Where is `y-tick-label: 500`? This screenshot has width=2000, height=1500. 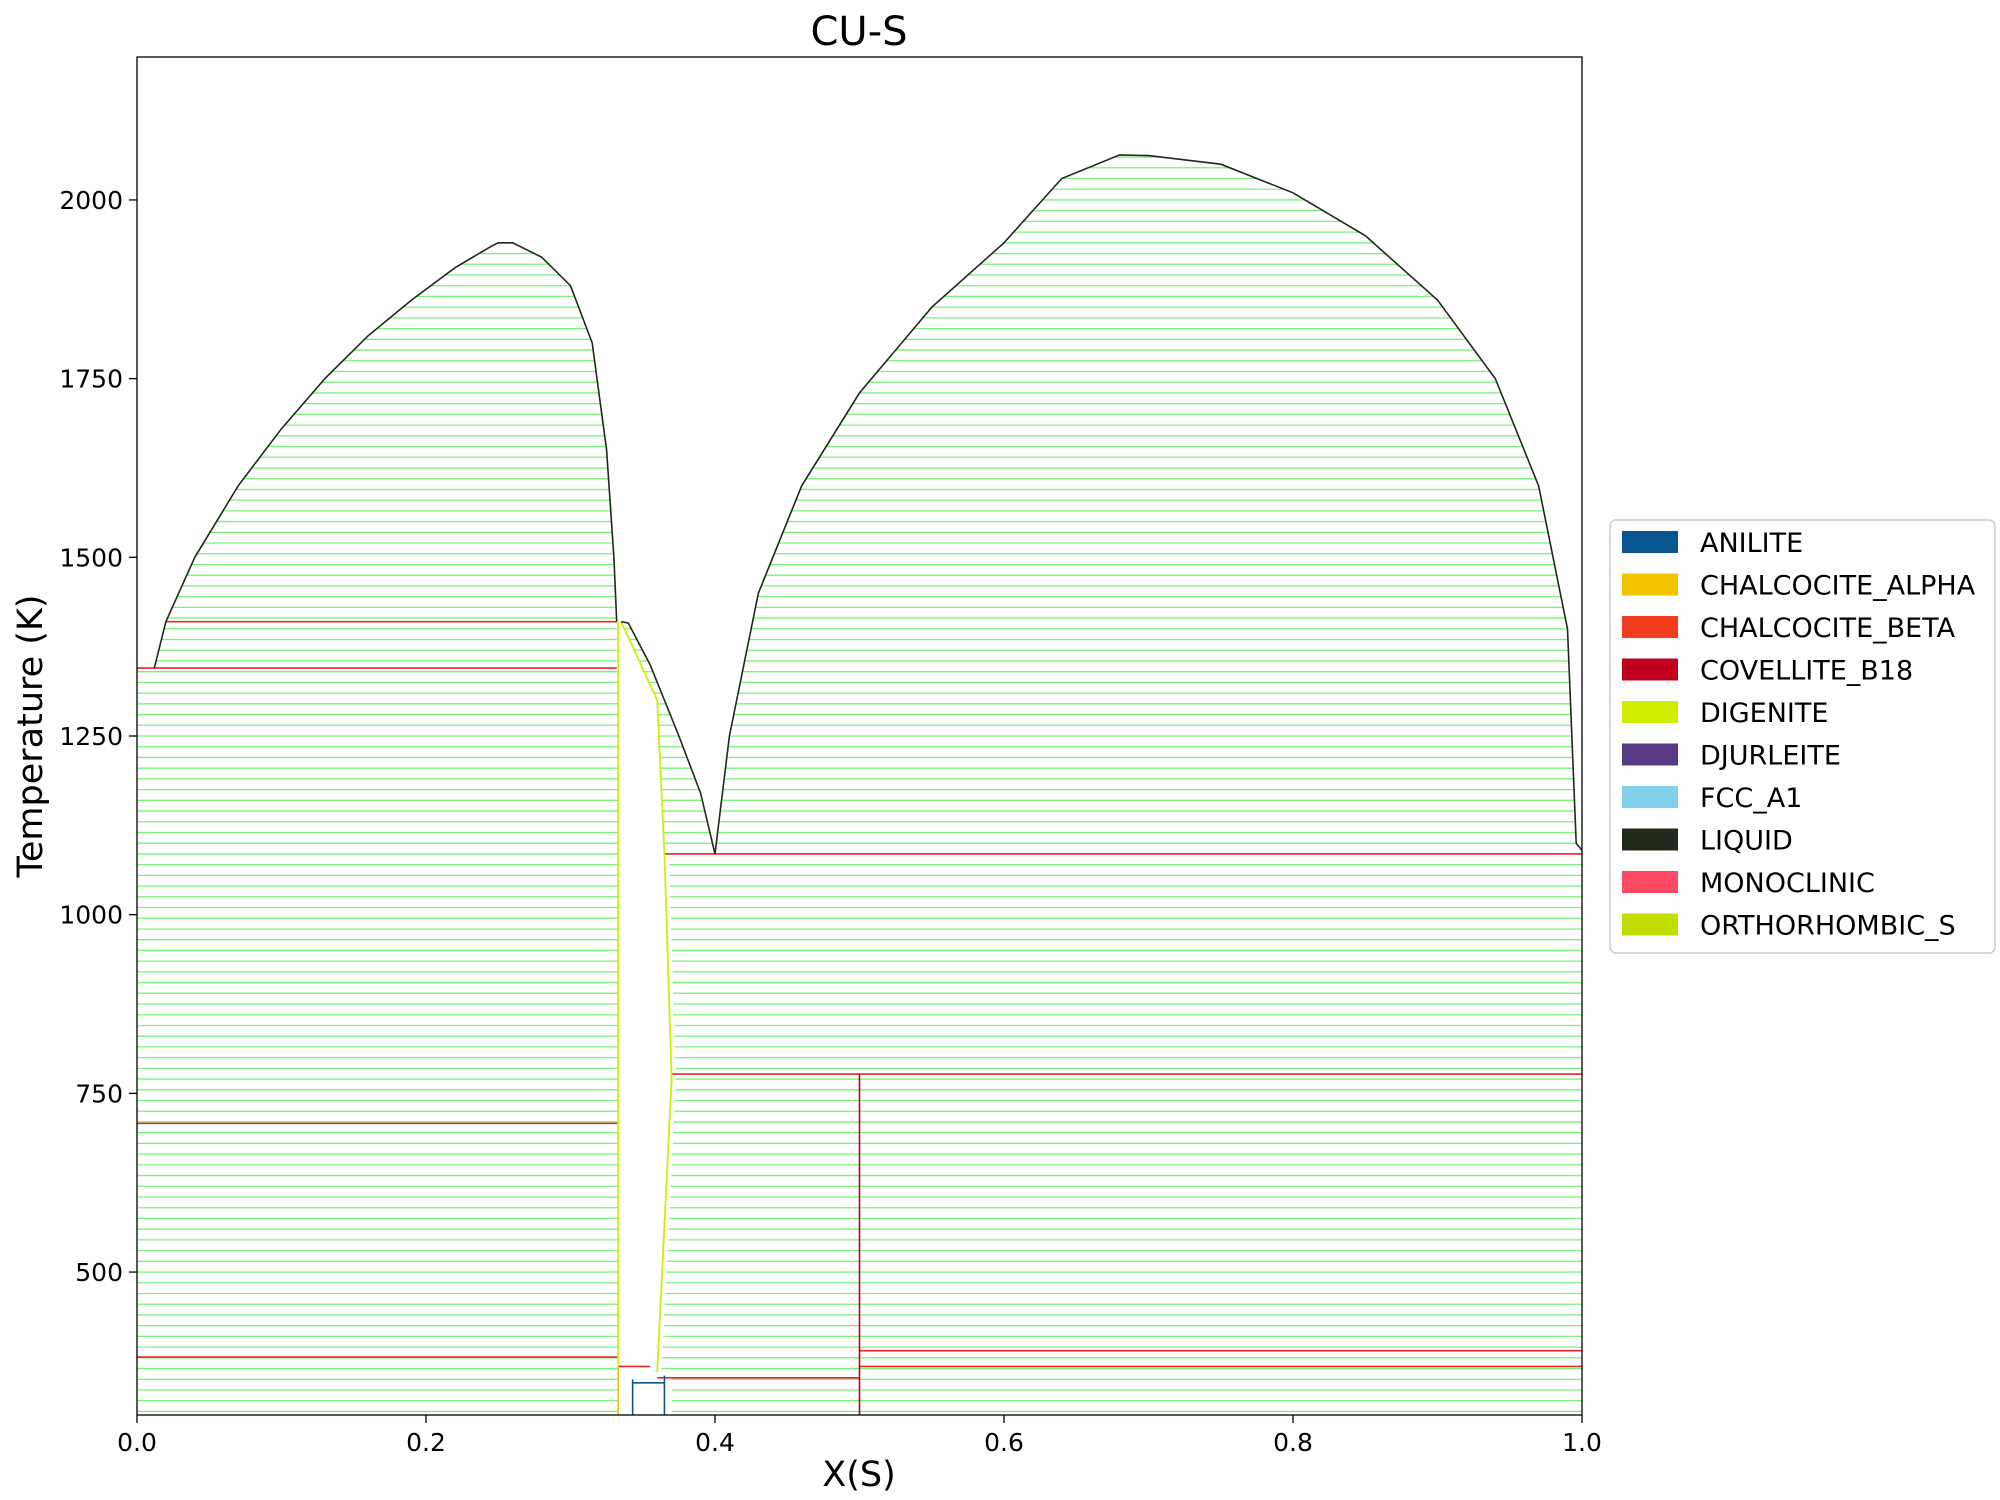 y-tick-label: 500 is located at coordinates (99, 1272).